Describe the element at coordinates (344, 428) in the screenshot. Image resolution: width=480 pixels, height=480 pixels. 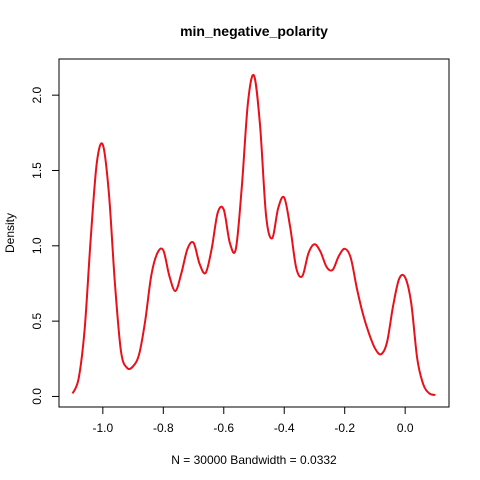
I see `x-tick-label: -0.2` at that location.